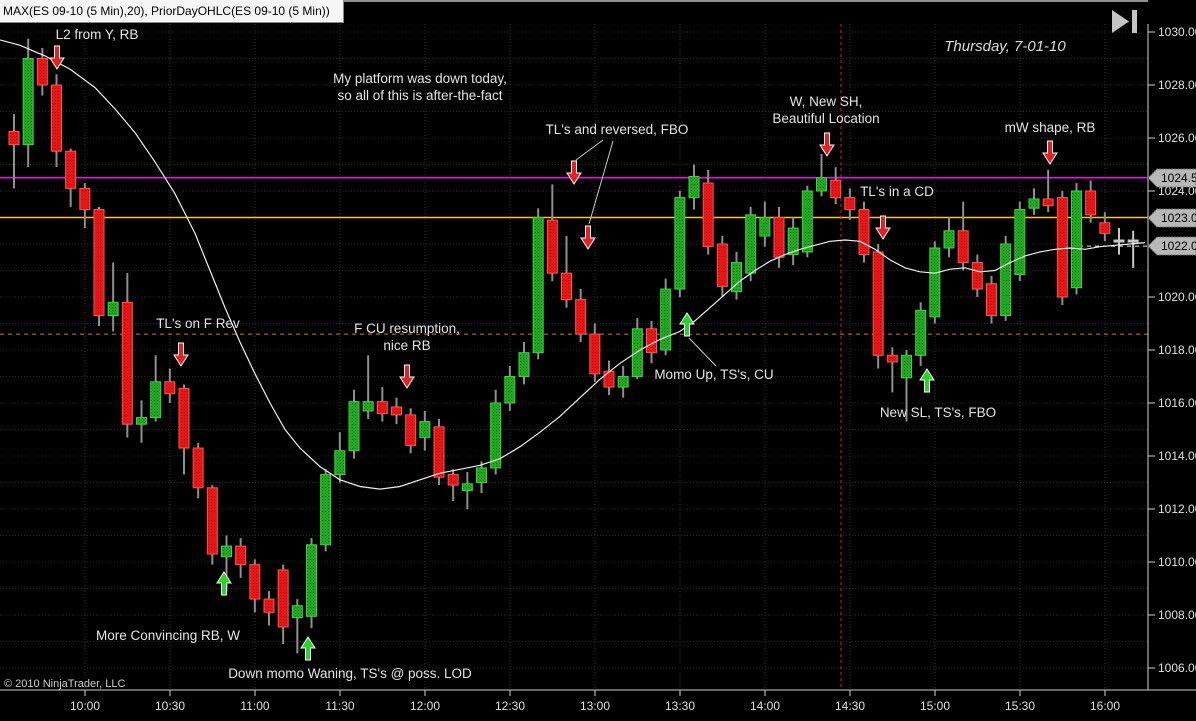  Describe the element at coordinates (1177, 85) in the screenshot. I see `price-axis-label: 1028.00` at that location.